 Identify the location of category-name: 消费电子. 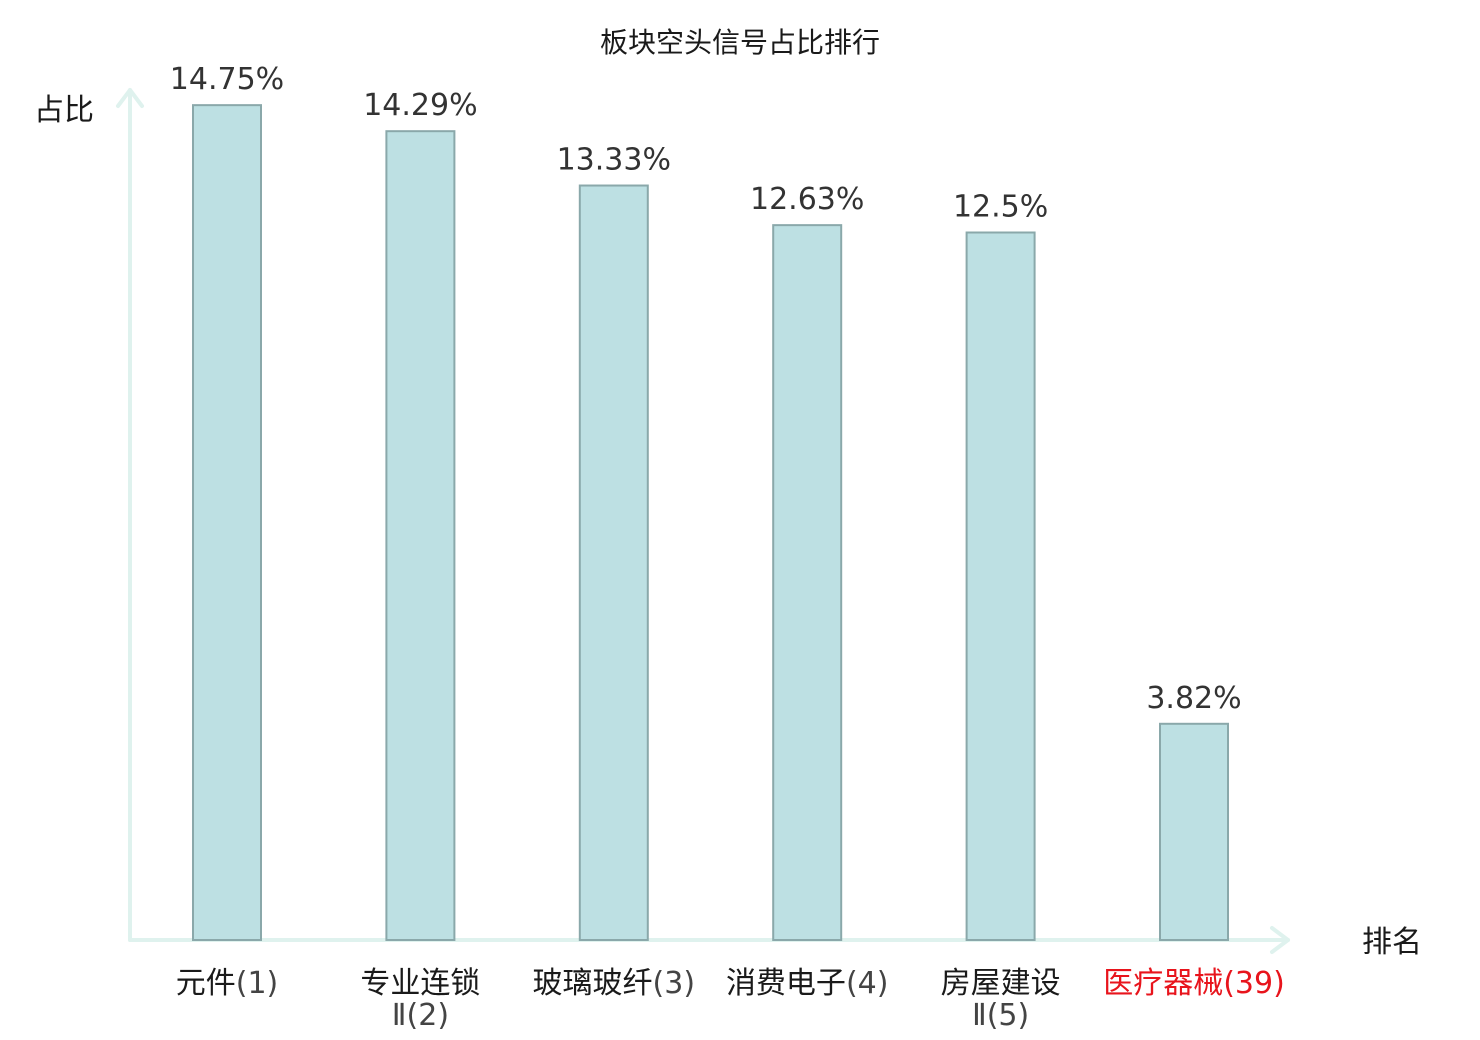
(786, 983).